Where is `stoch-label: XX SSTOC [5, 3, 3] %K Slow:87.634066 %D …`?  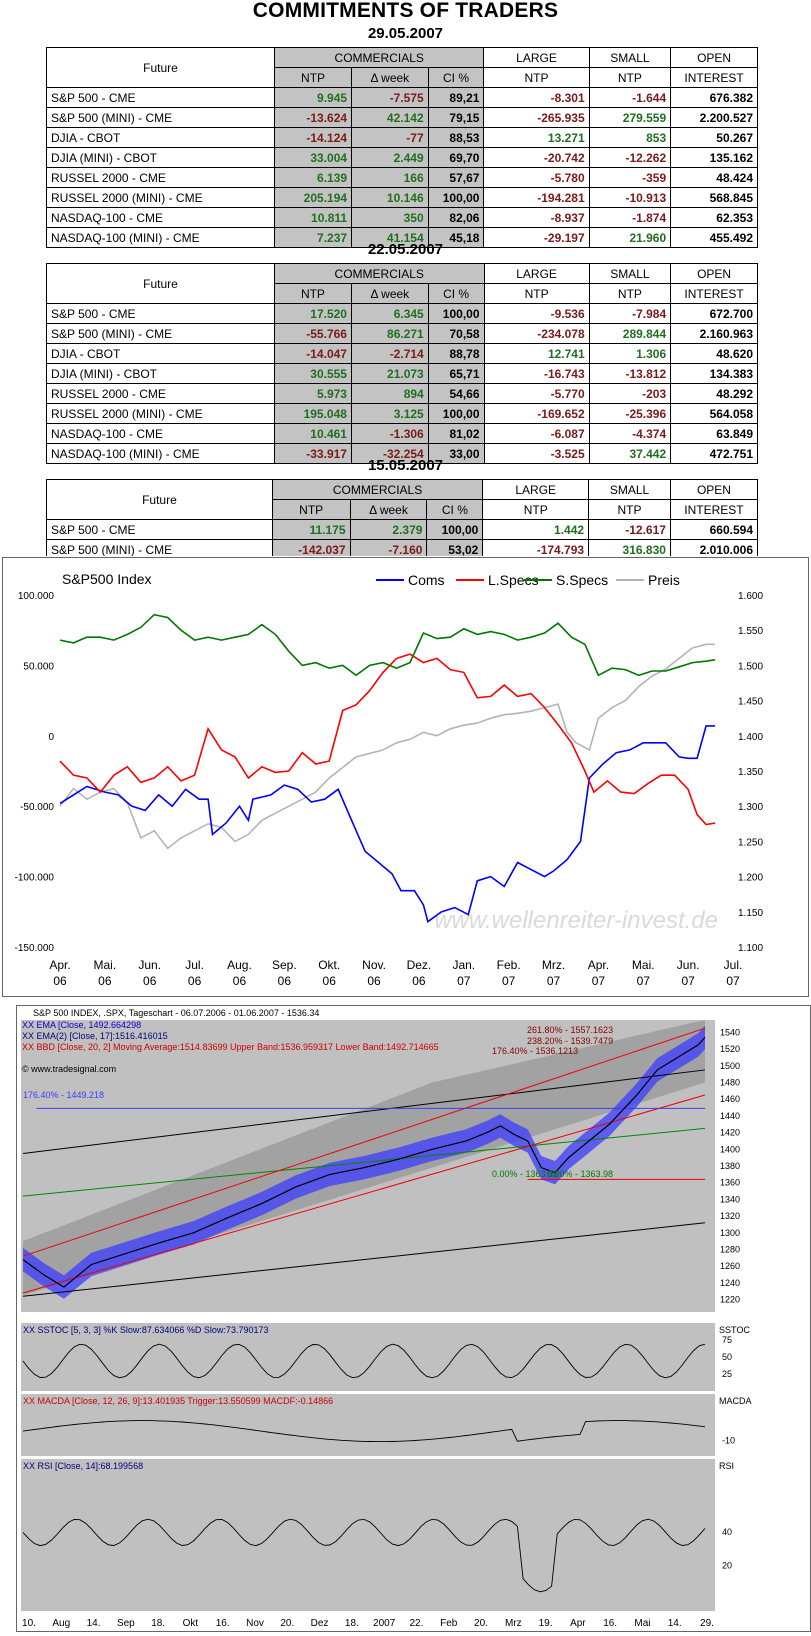
stoch-label: XX SSTOC [5, 3, 3] %K Slow:87.634066 %D … is located at coordinates (145, 1330).